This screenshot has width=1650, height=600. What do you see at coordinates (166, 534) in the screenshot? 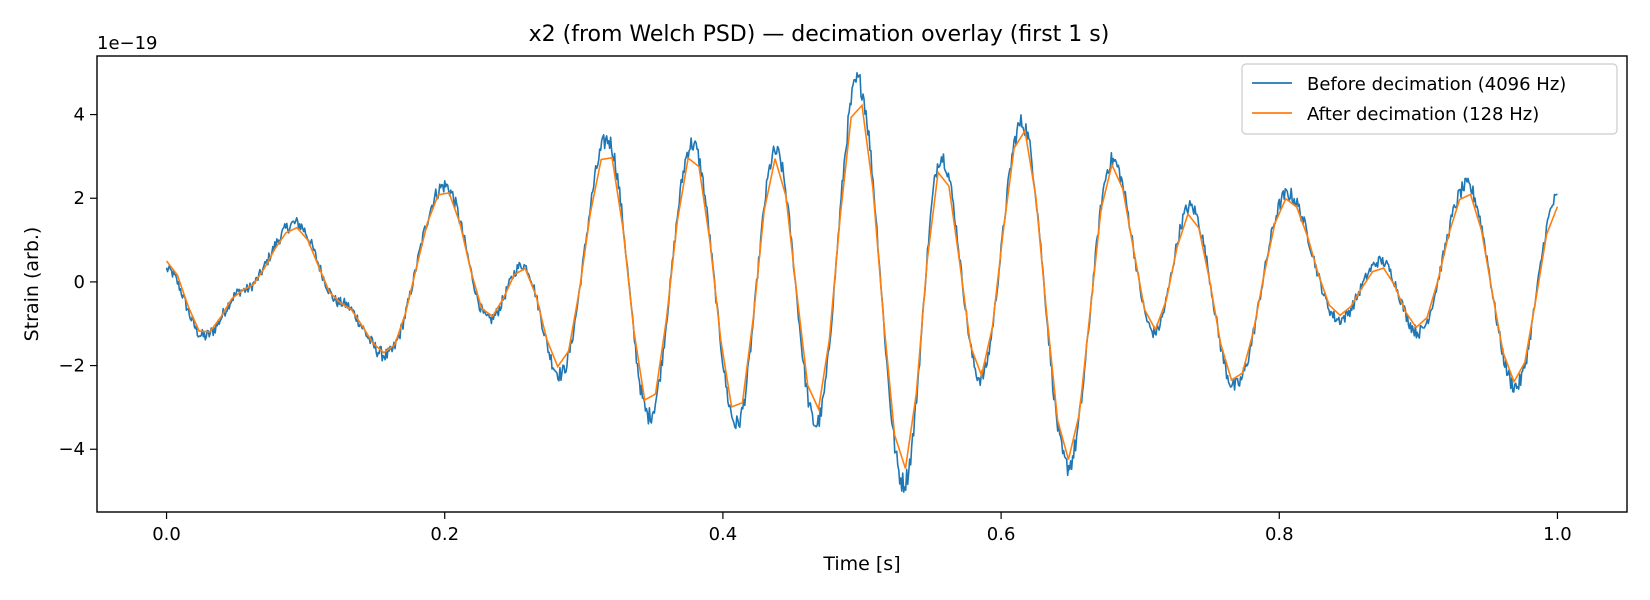
I see `x-tick-label: 0.0` at bounding box center [166, 534].